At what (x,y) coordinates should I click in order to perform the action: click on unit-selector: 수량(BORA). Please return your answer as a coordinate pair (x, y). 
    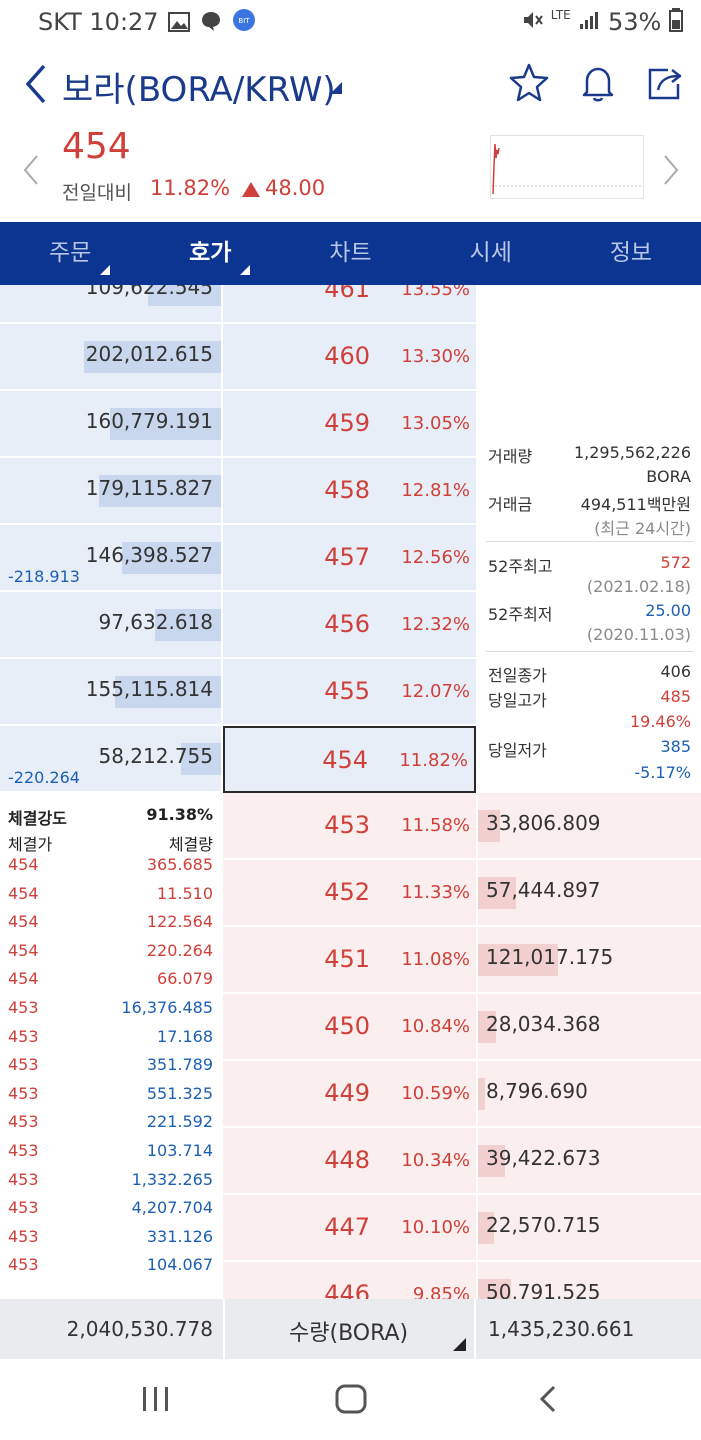
    Looking at the image, I should click on (349, 1329).